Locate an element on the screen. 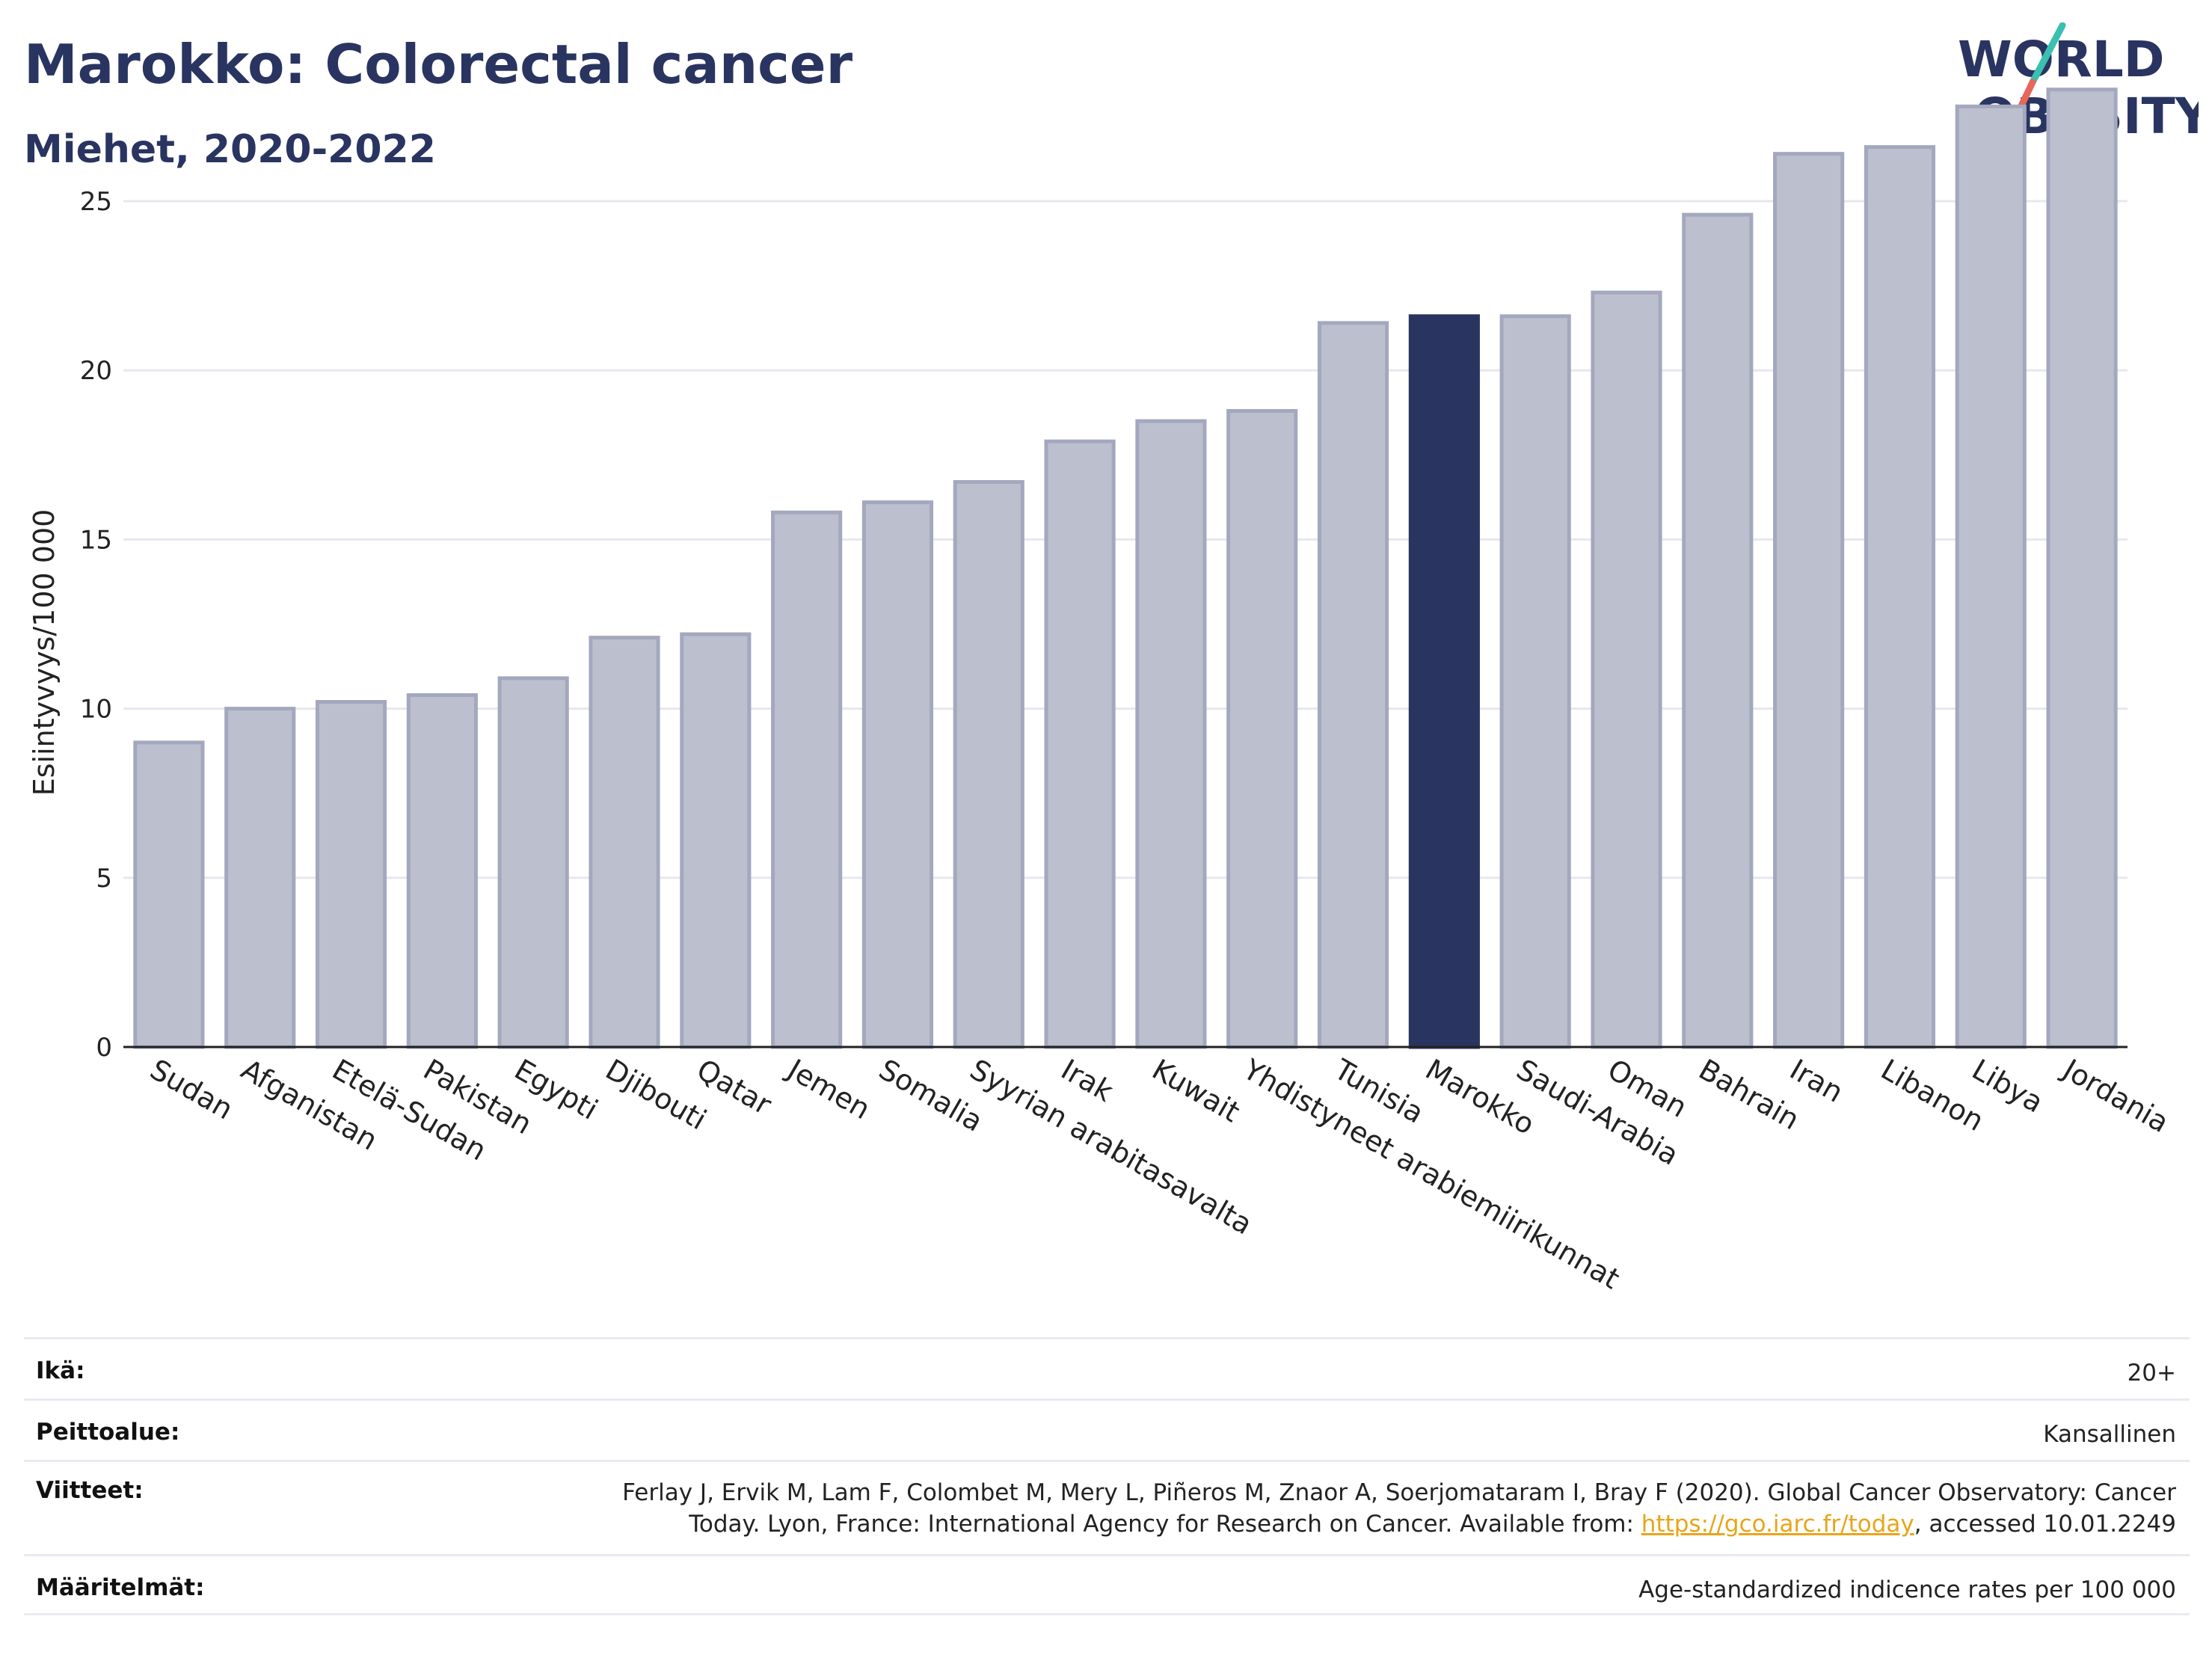 This screenshot has height=1655, width=2212. x-tick-label: Kuwait is located at coordinates (1195, 1091).